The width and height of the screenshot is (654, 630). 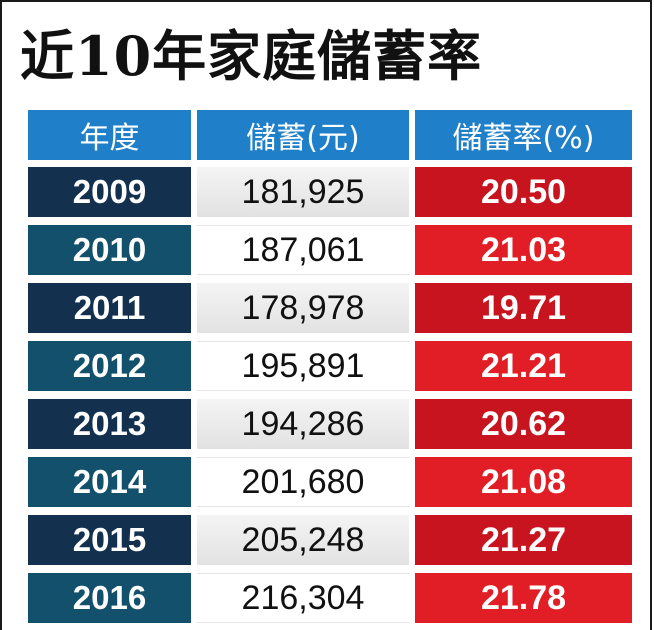 What do you see at coordinates (109, 424) in the screenshot?
I see `year-cell: 2013` at bounding box center [109, 424].